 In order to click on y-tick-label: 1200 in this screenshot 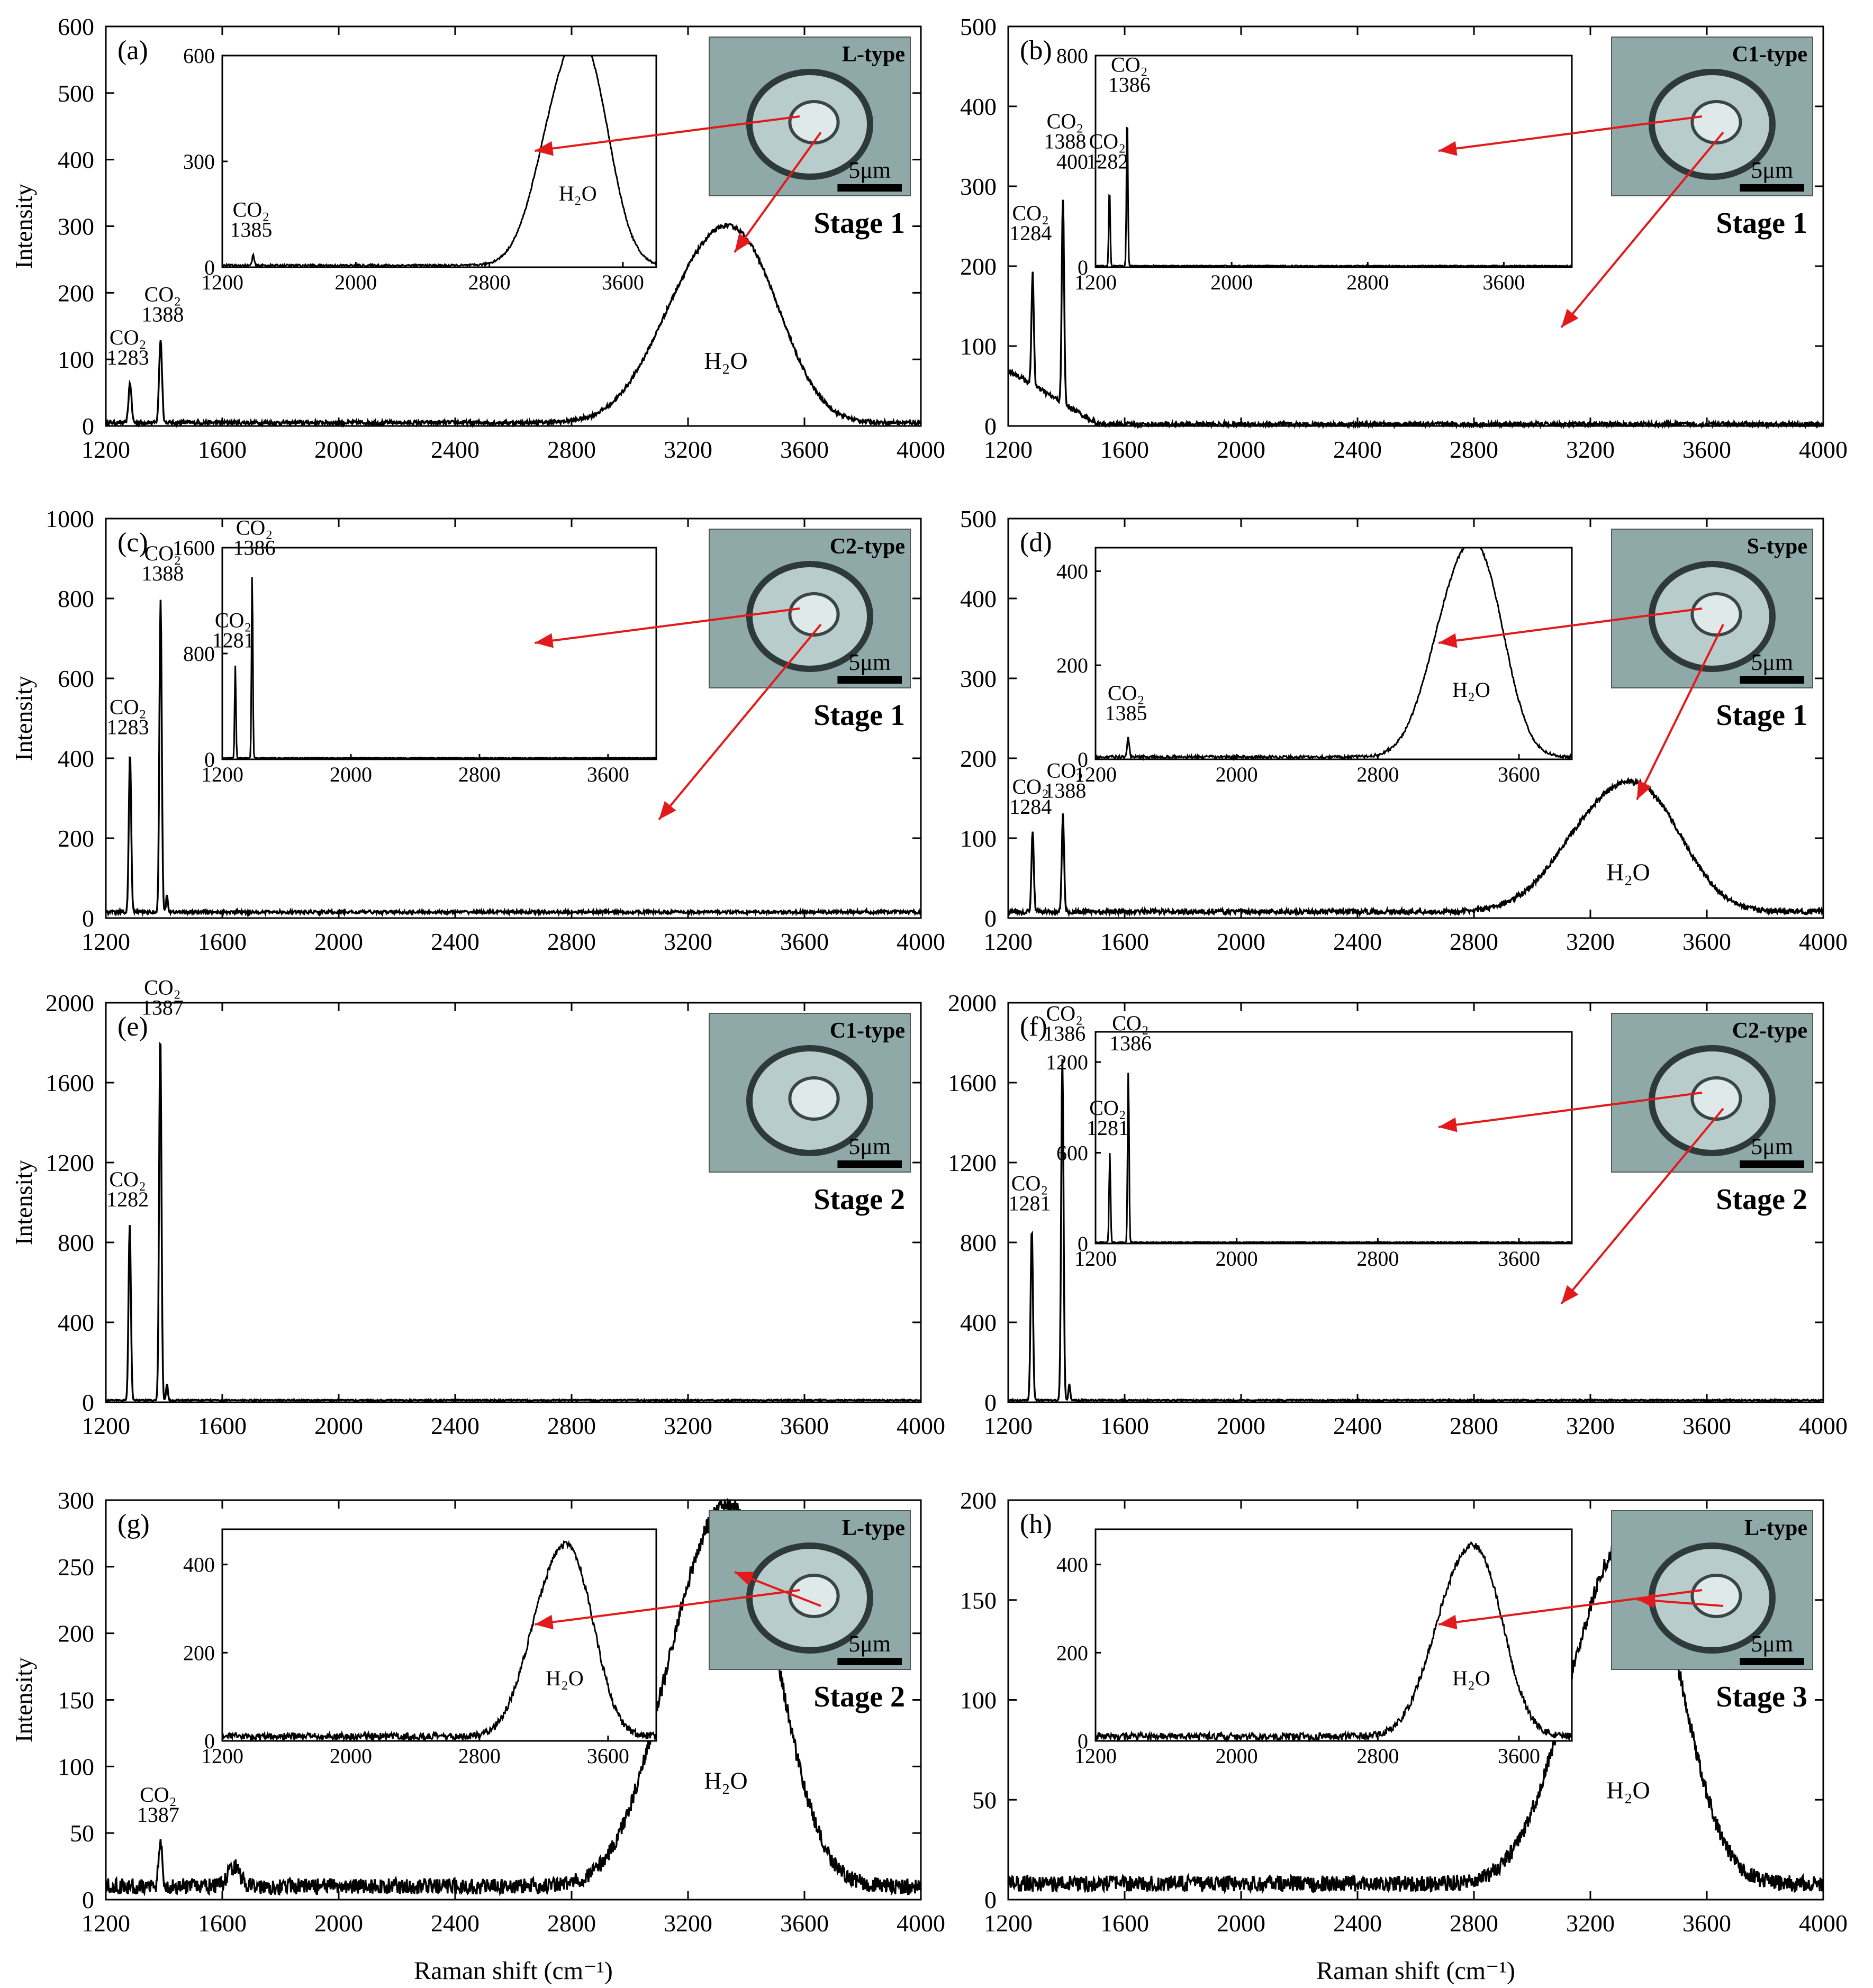, I will do `click(70, 1162)`.